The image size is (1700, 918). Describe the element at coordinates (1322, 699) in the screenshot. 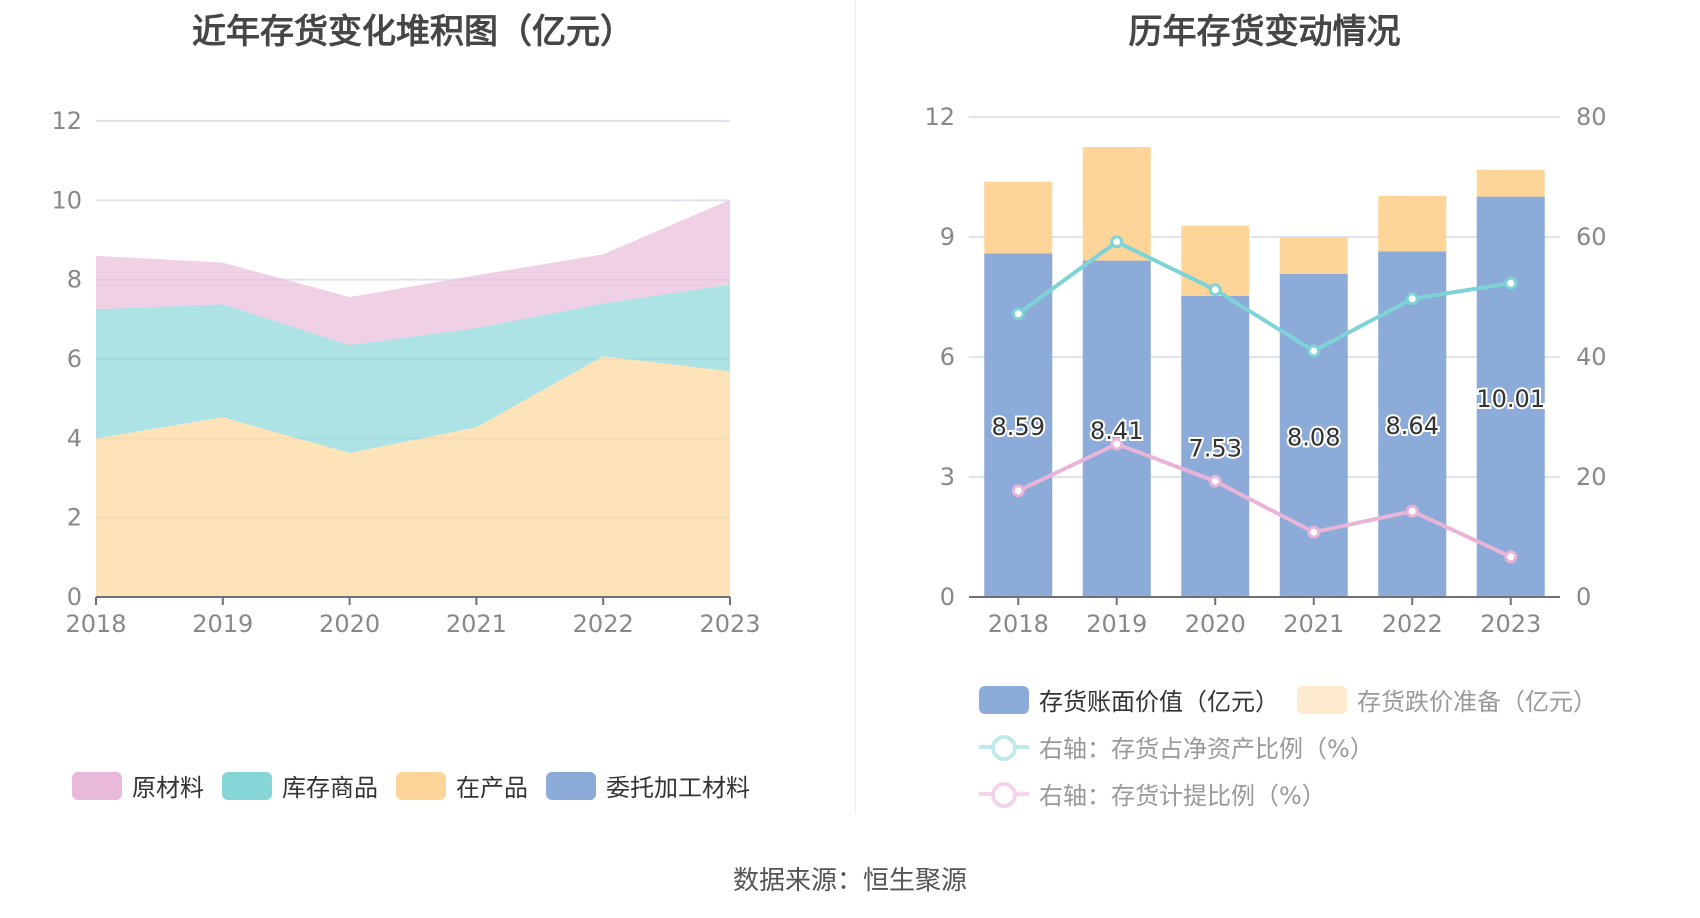

I see `legend-swatch-impairment` at that location.